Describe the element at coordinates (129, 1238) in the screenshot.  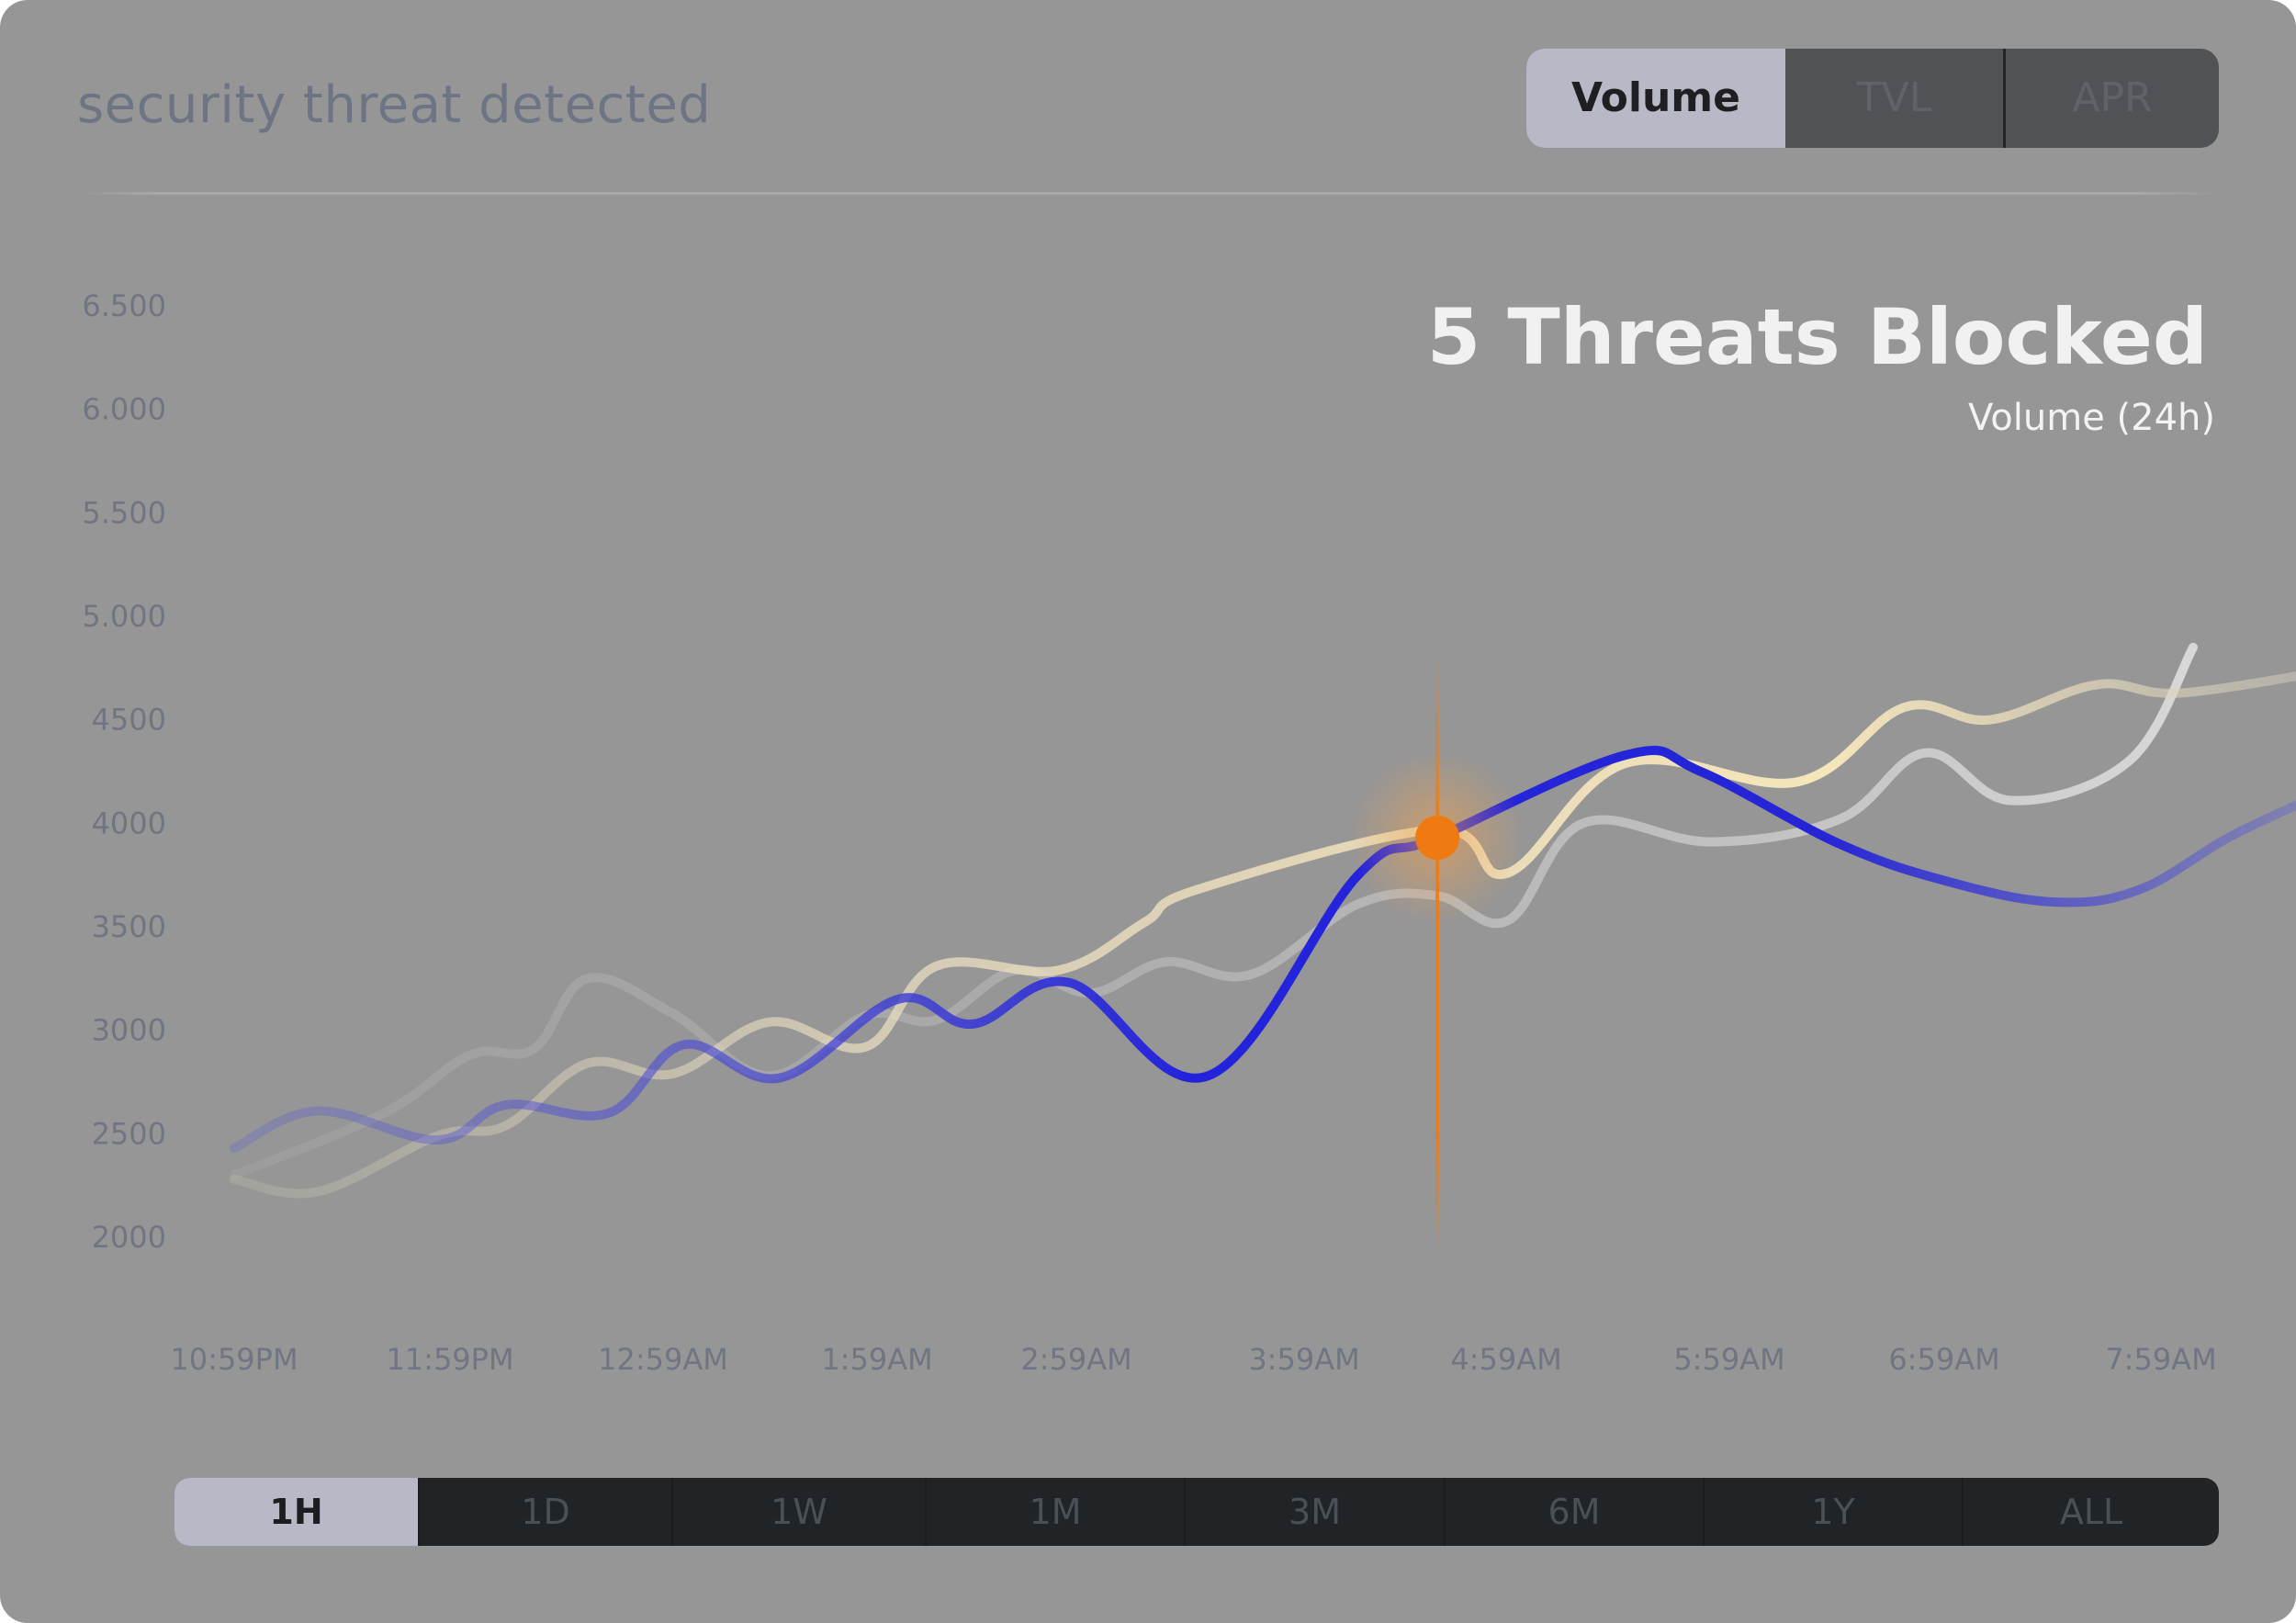
I see `y-tick-label: 2000` at that location.